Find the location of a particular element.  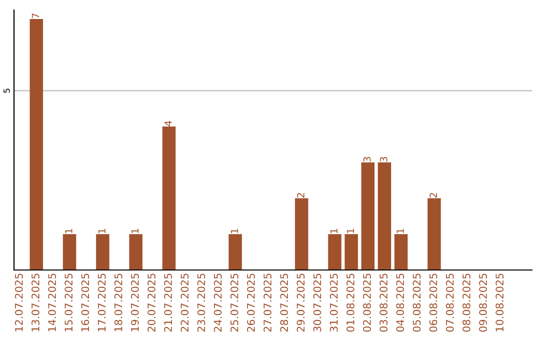

x-tick-label: 17.07.2025 is located at coordinates (102, 303).